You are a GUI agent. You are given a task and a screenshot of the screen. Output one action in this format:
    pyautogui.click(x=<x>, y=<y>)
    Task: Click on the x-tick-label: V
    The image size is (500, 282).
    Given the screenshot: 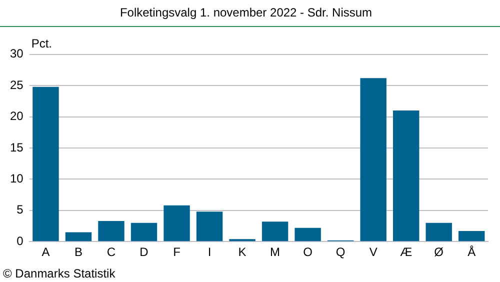 What is the action you would take?
    pyautogui.click(x=373, y=252)
    